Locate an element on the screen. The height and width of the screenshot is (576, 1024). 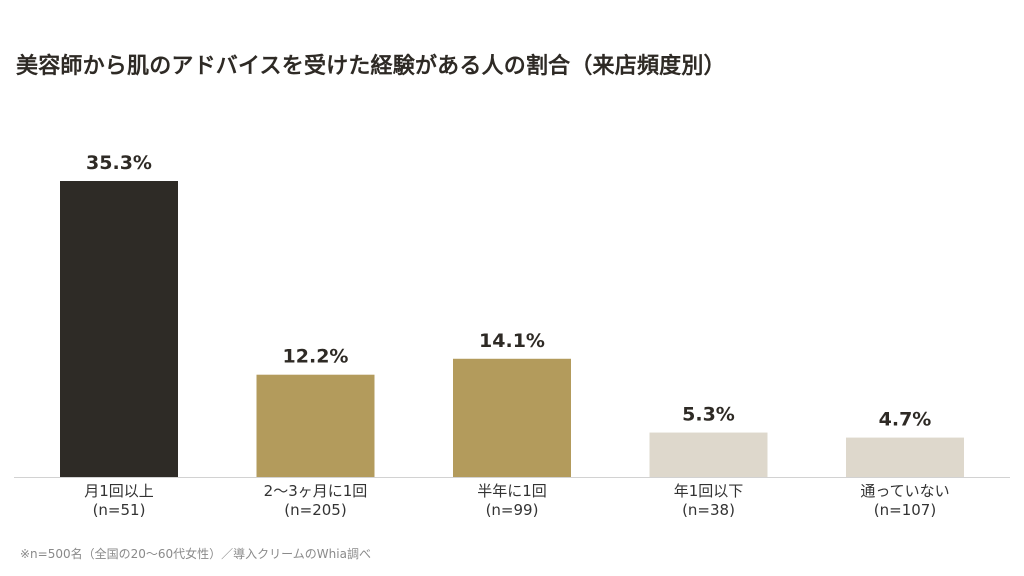
value-label-0: 35.3% is located at coordinates (119, 163).